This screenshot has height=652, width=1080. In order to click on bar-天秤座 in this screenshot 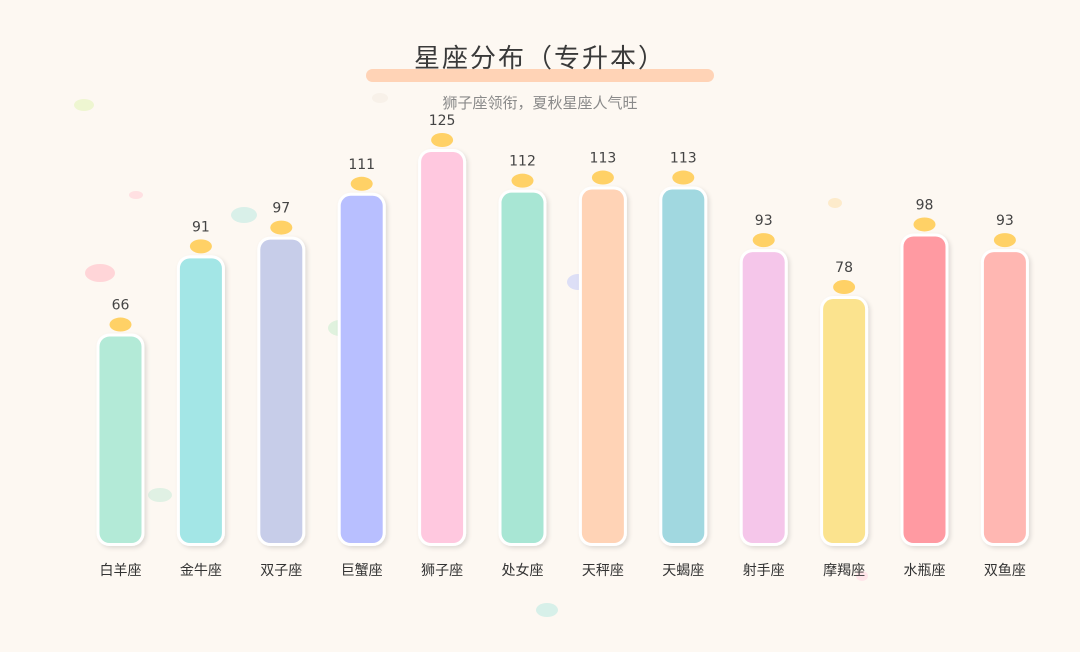, I will do `click(602, 366)`.